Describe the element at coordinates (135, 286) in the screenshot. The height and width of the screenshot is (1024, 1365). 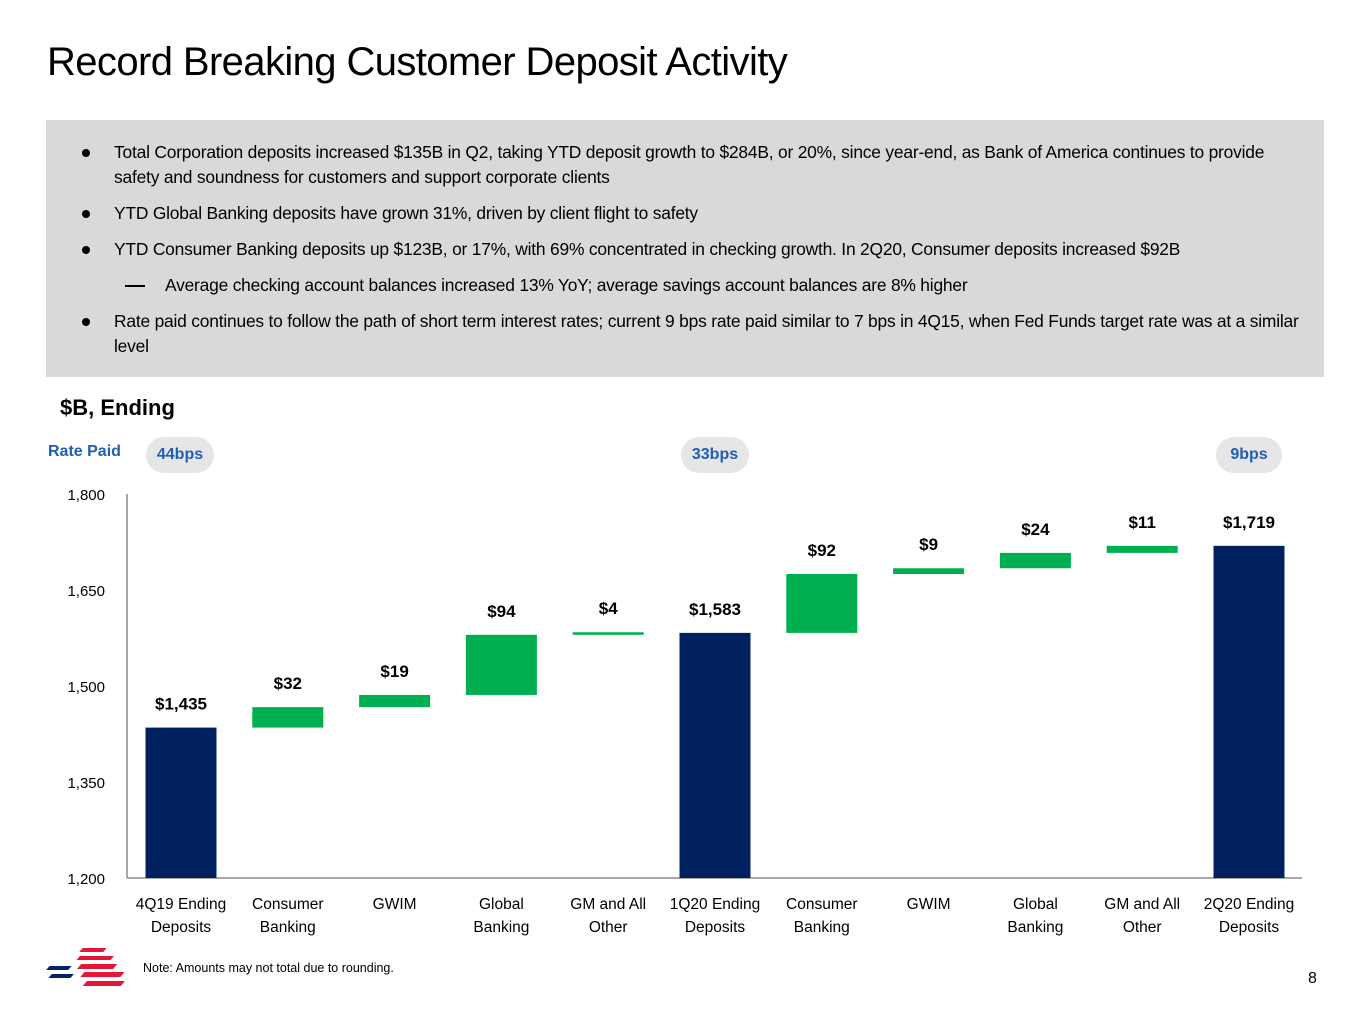
I see `dash-icon` at that location.